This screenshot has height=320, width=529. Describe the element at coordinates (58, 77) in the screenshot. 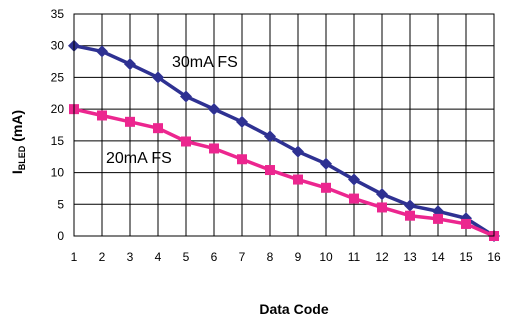

I see `y-tick-label: 25` at that location.